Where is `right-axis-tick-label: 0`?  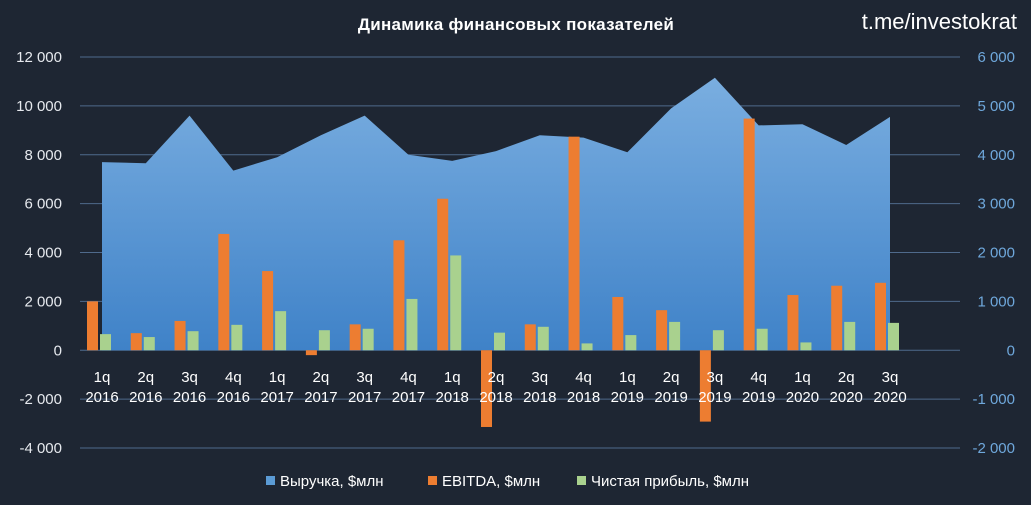 right-axis-tick-label: 0 is located at coordinates (1011, 350).